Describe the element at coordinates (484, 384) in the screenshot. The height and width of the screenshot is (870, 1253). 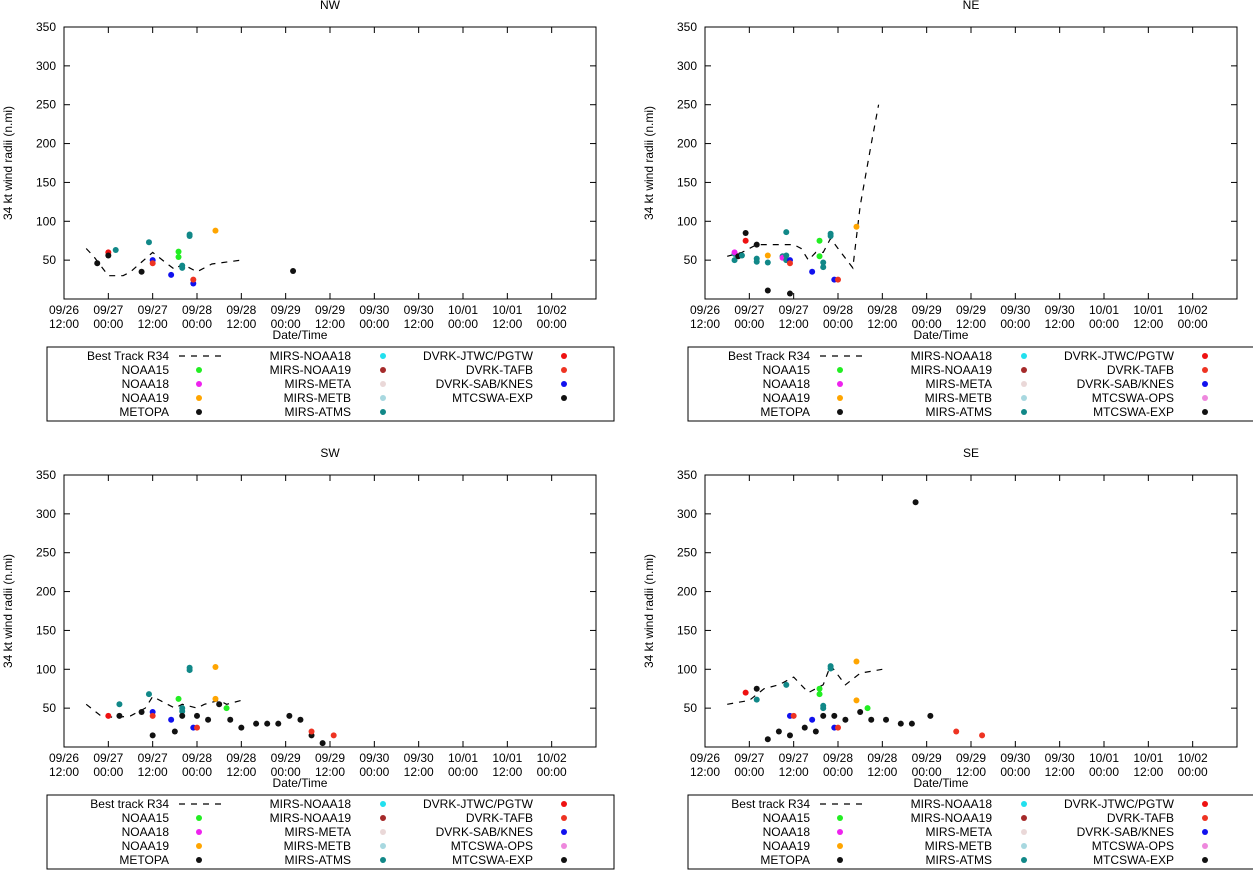
I see `legend-label: DVRK-SAB/KNES` at that location.